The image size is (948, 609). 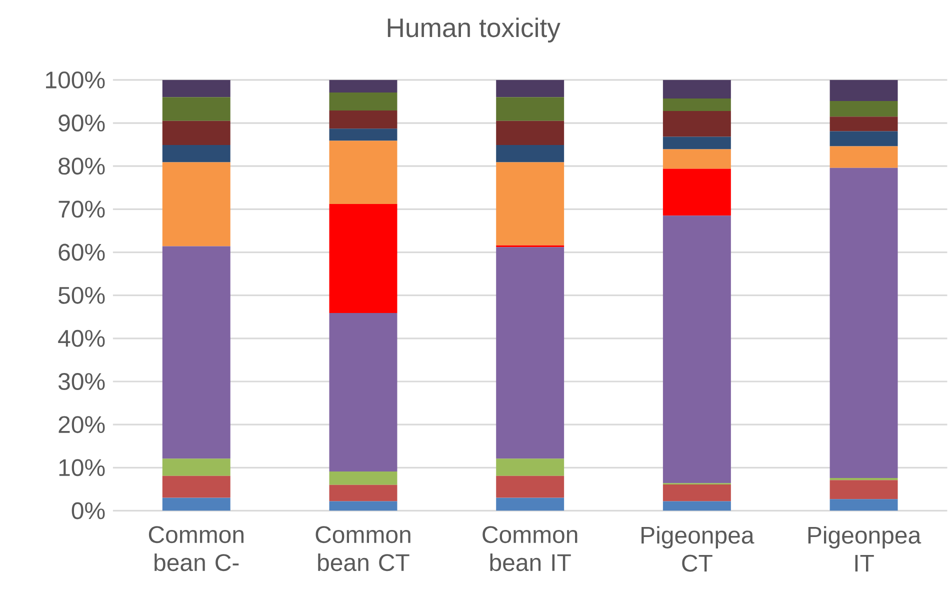 I want to click on y-tick-label: 60%, so click(x=81, y=252).